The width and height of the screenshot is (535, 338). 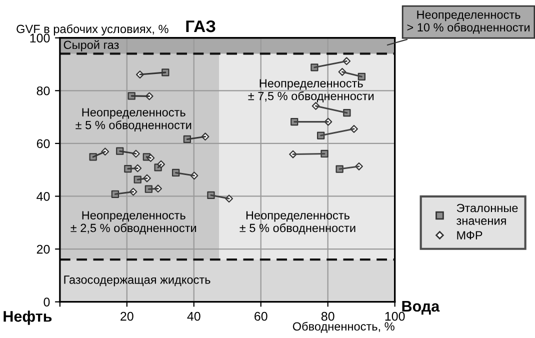 I want to click on x-tick-label: 40, so click(x=193, y=316).